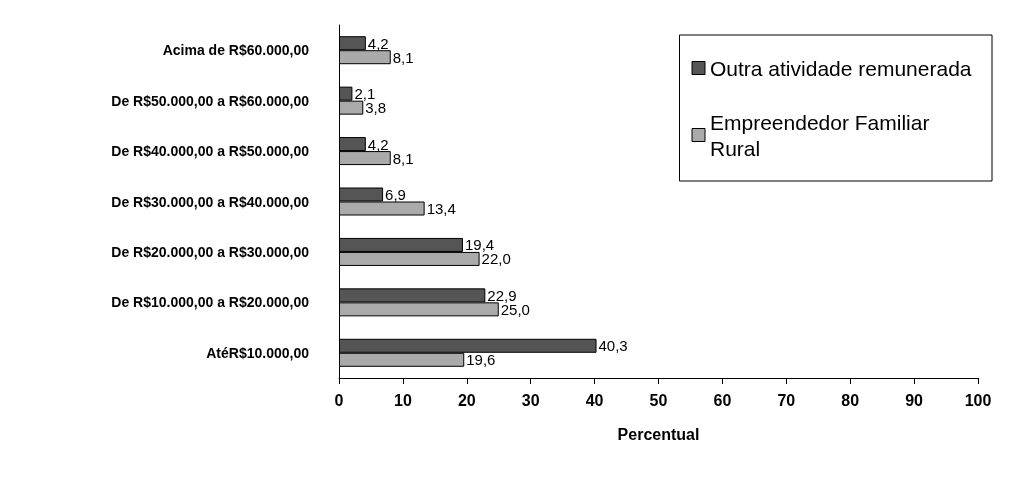  Describe the element at coordinates (594, 400) in the screenshot. I see `x-tick-label: 40` at that location.